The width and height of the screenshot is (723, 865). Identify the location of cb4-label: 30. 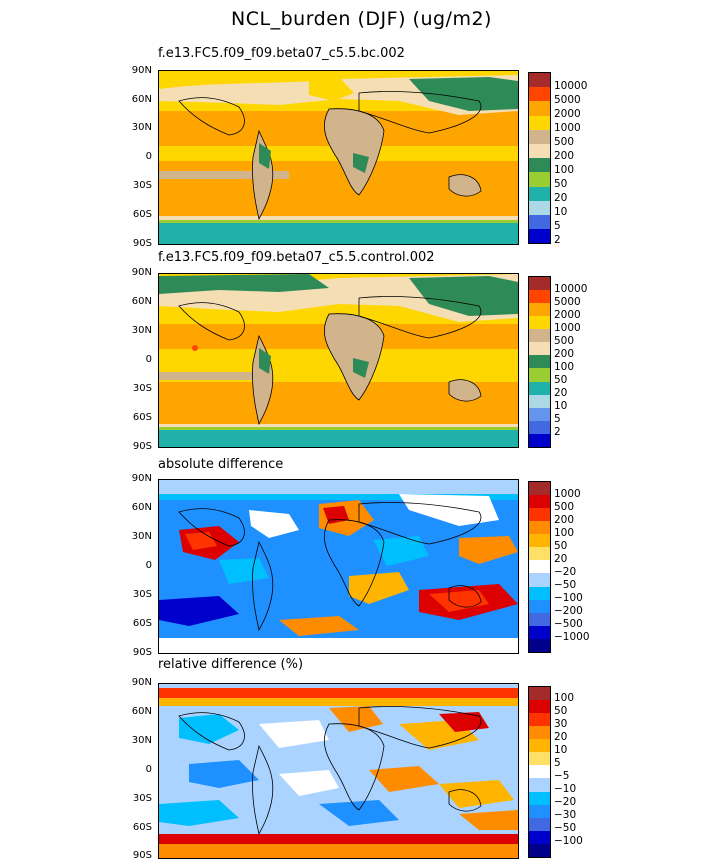
(561, 724).